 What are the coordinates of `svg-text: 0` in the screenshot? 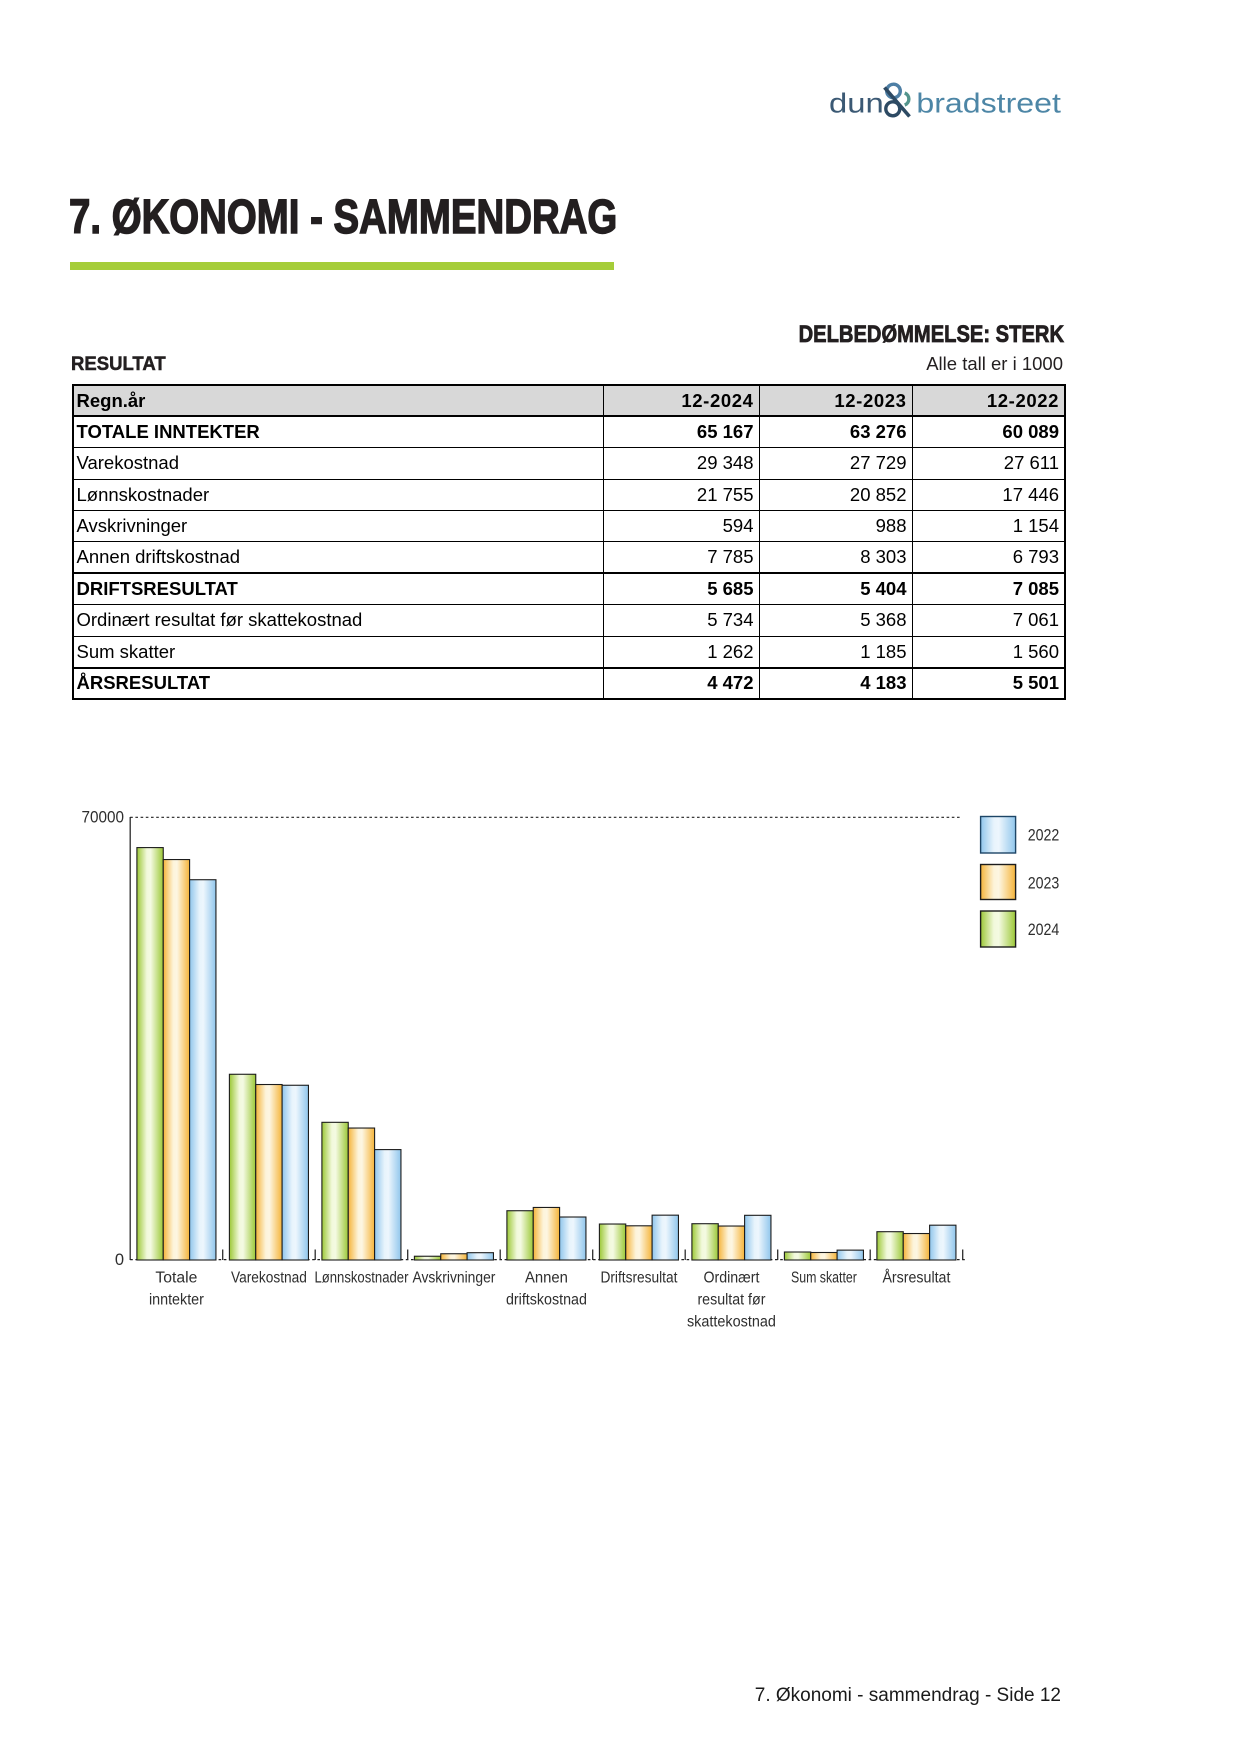 It's located at (119, 1260).